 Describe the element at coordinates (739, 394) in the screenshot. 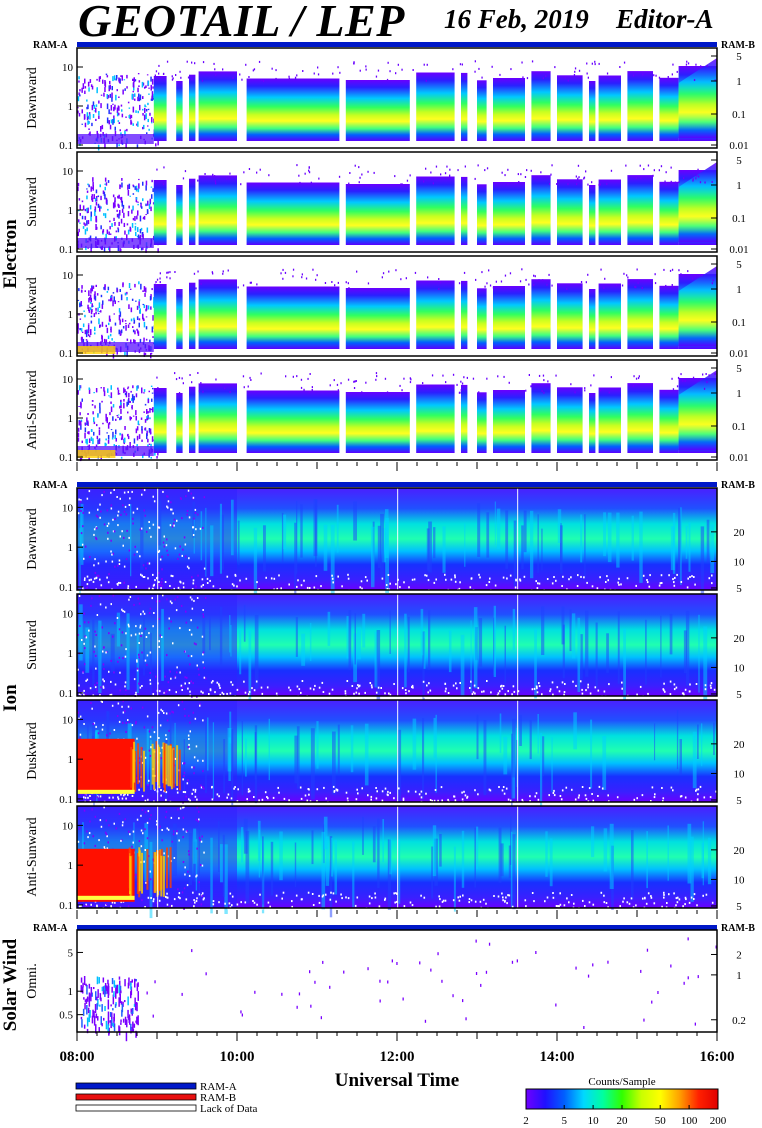

I see `electron-4-right-tick: 1` at that location.